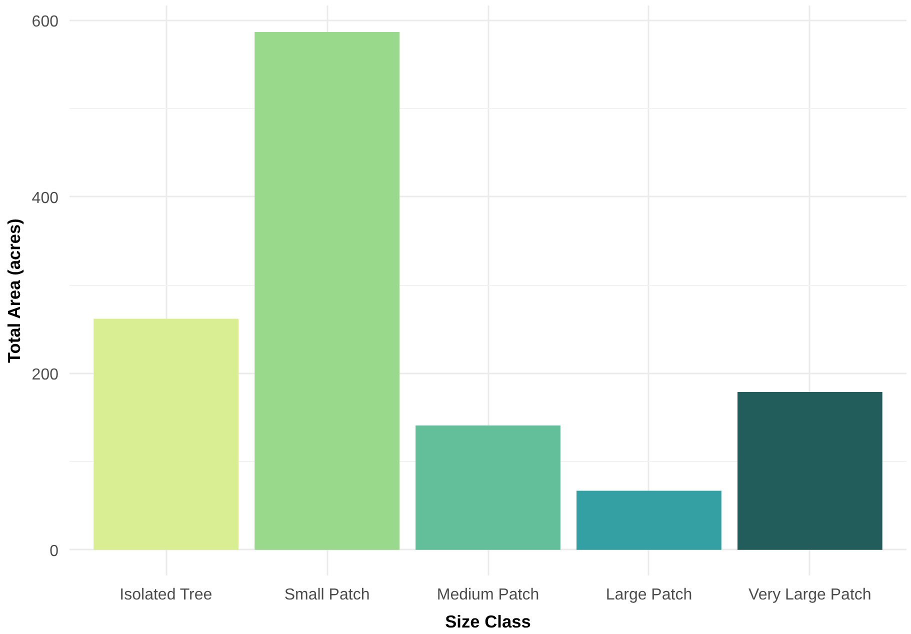 This screenshot has height=634, width=911. Describe the element at coordinates (45, 22) in the screenshot. I see `y-tick-label: 600` at that location.